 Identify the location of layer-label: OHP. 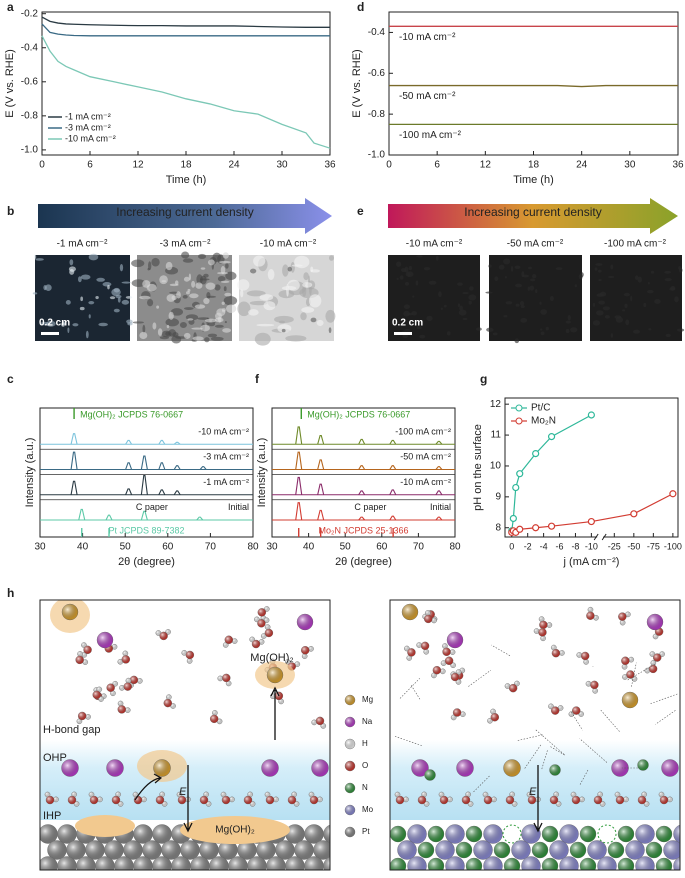
(55, 758).